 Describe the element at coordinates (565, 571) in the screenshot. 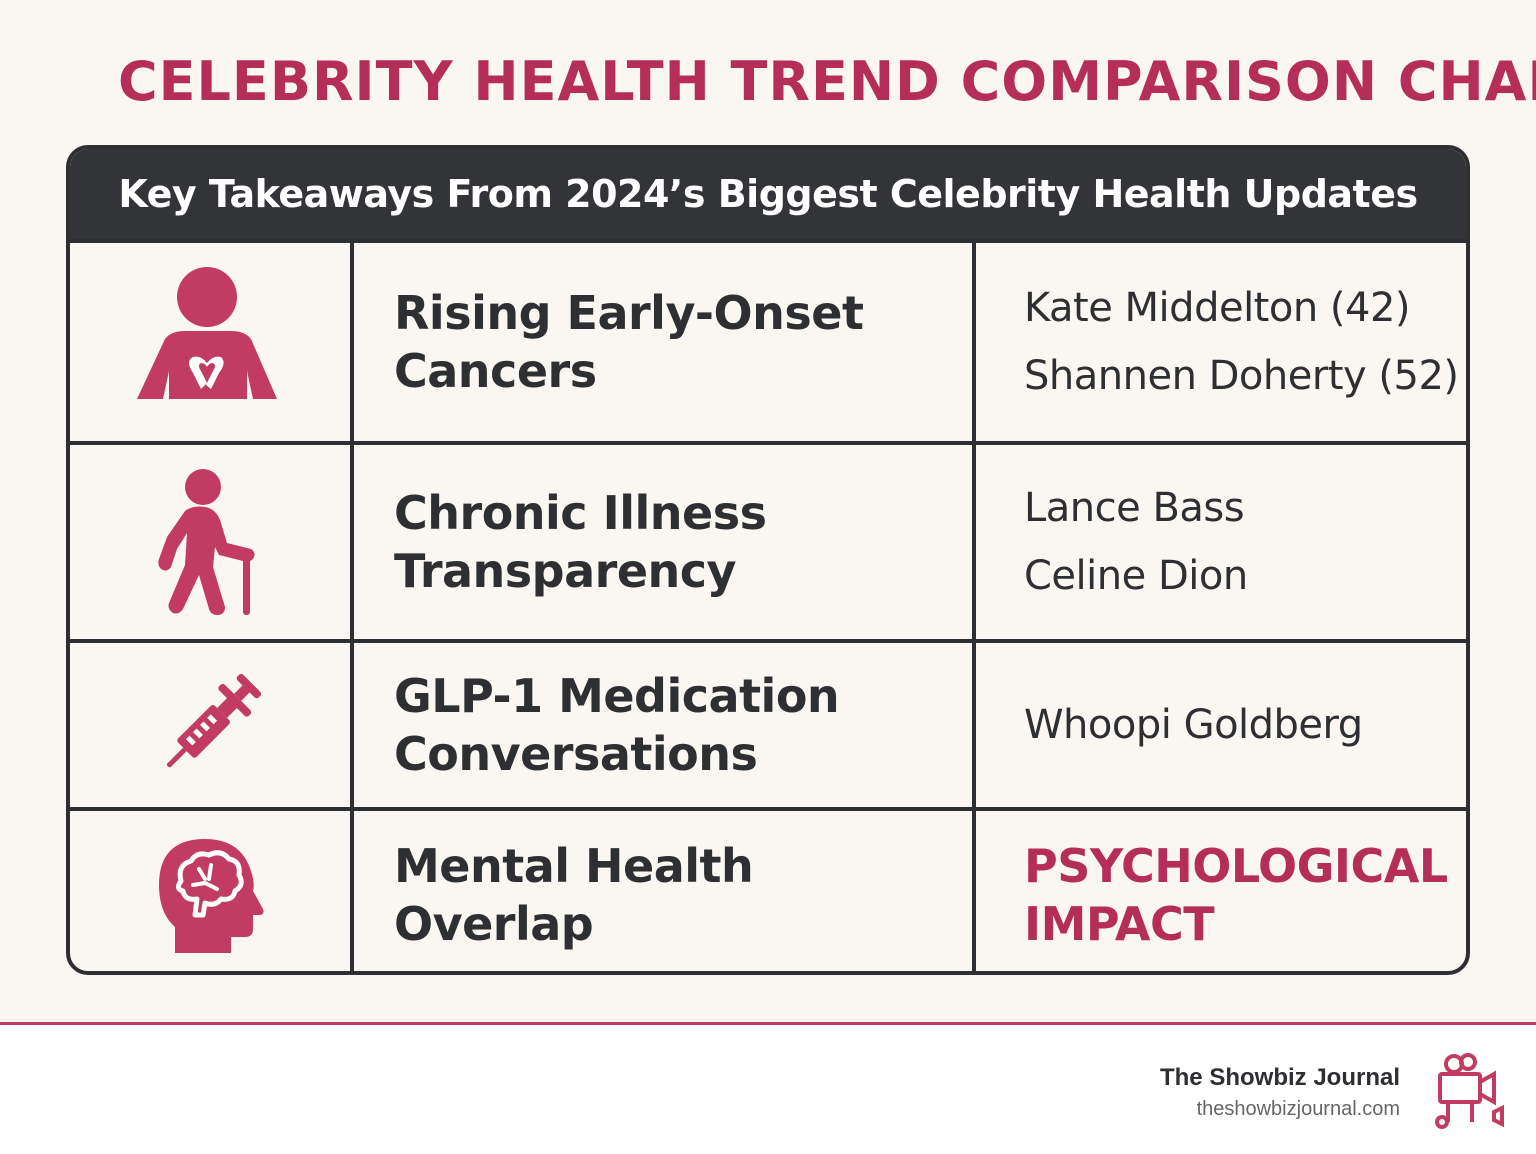

I see `trend-label: Transparency` at that location.